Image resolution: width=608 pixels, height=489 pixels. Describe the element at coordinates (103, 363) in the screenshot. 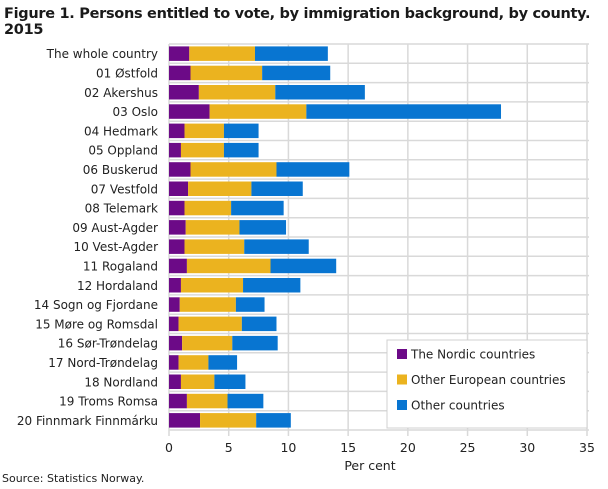

I see `category-label: 17 Nord-Trøndelag` at that location.